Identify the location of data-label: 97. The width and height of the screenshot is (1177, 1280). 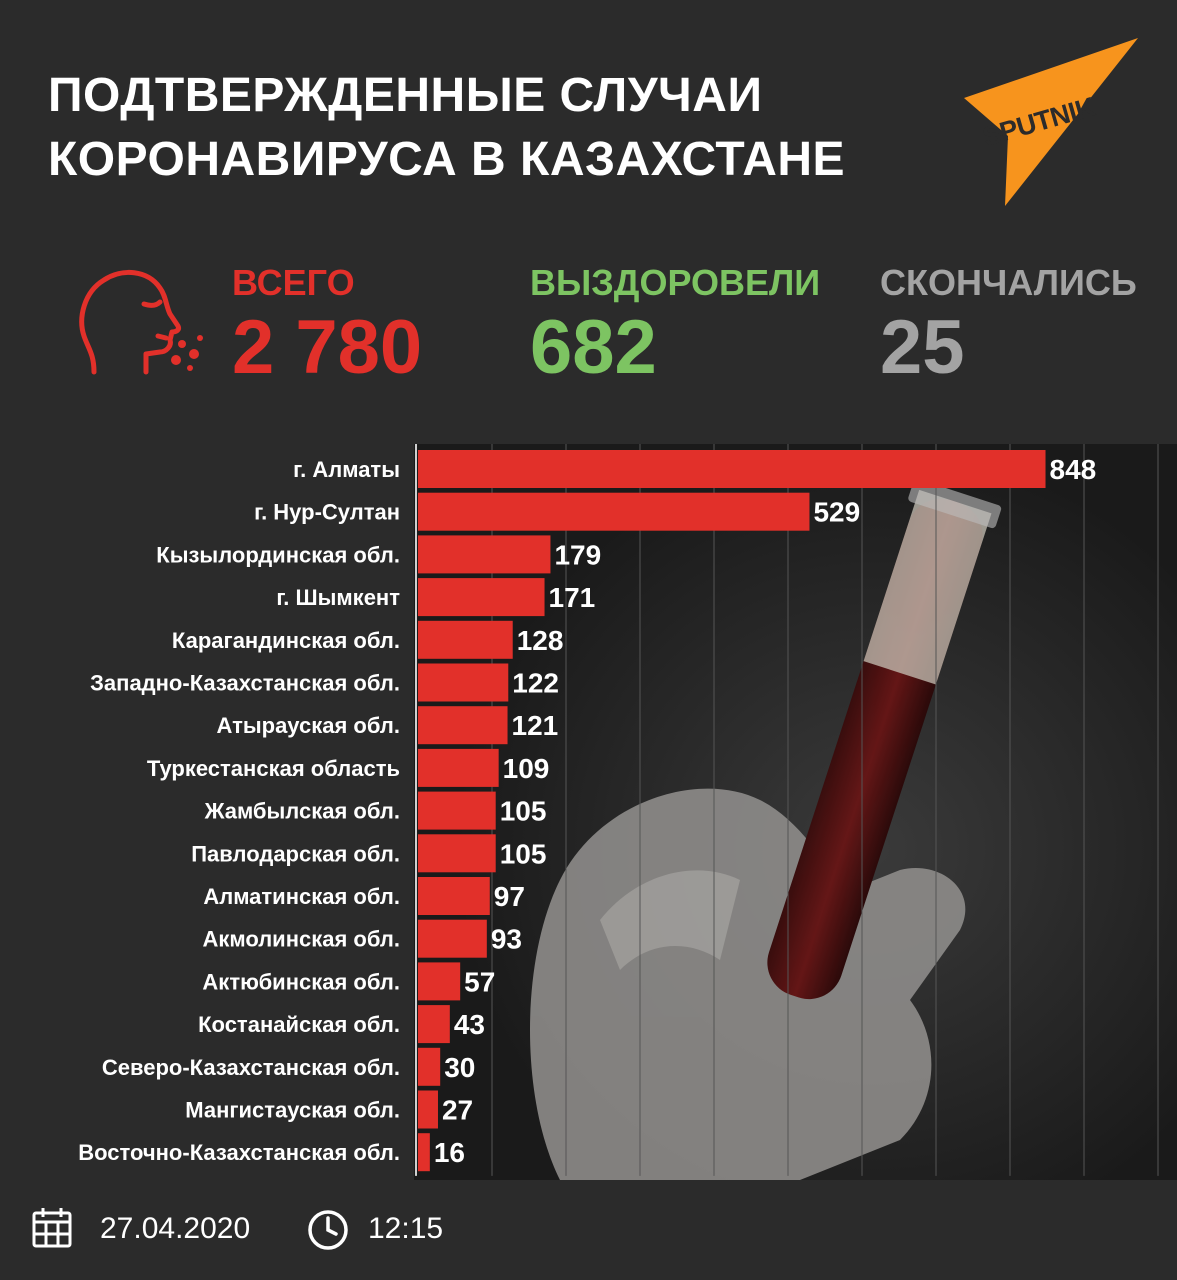
(509, 896).